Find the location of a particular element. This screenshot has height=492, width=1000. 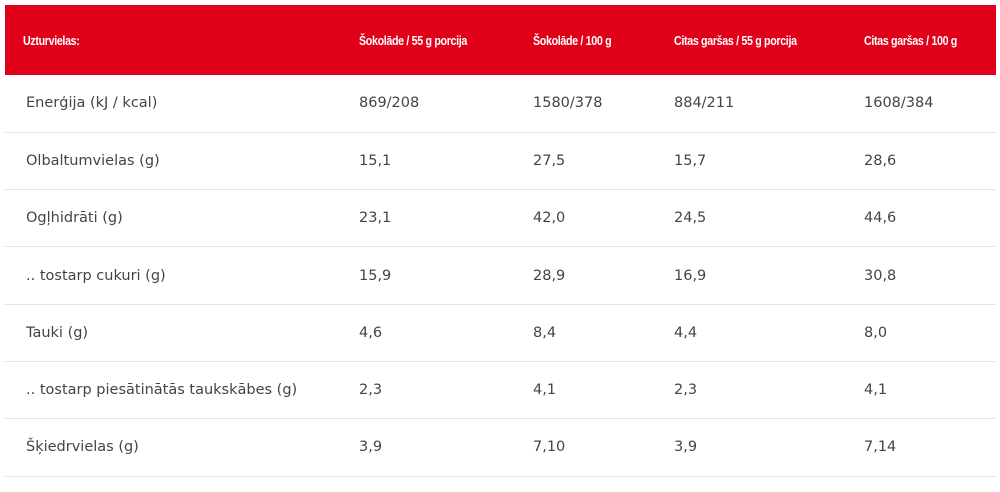

chocolate-55g-cell: 3,9 is located at coordinates (371, 447).